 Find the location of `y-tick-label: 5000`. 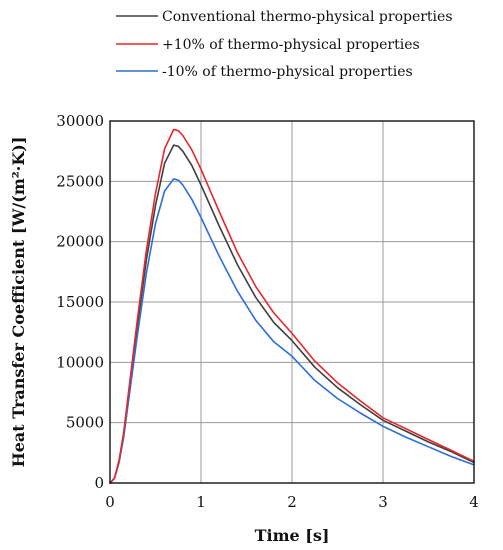

y-tick-label: 5000 is located at coordinates (85, 423).